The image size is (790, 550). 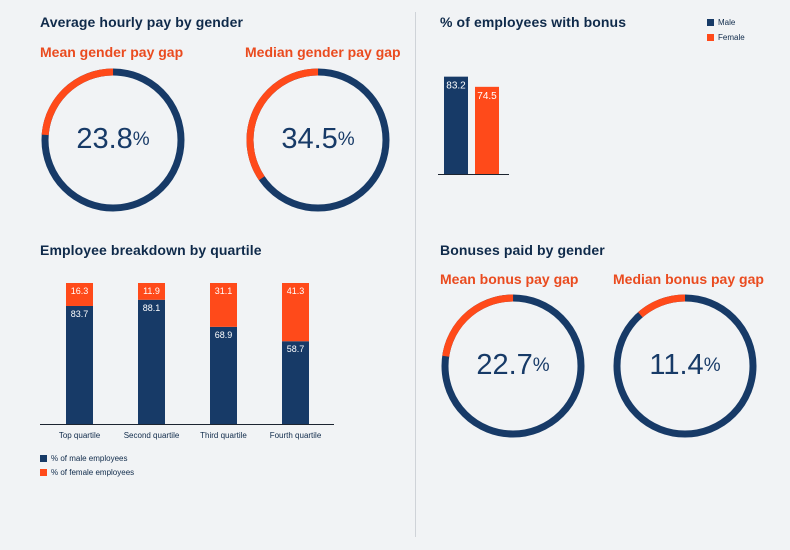 I want to click on quartile-female-label: 11.9, so click(x=151, y=291).